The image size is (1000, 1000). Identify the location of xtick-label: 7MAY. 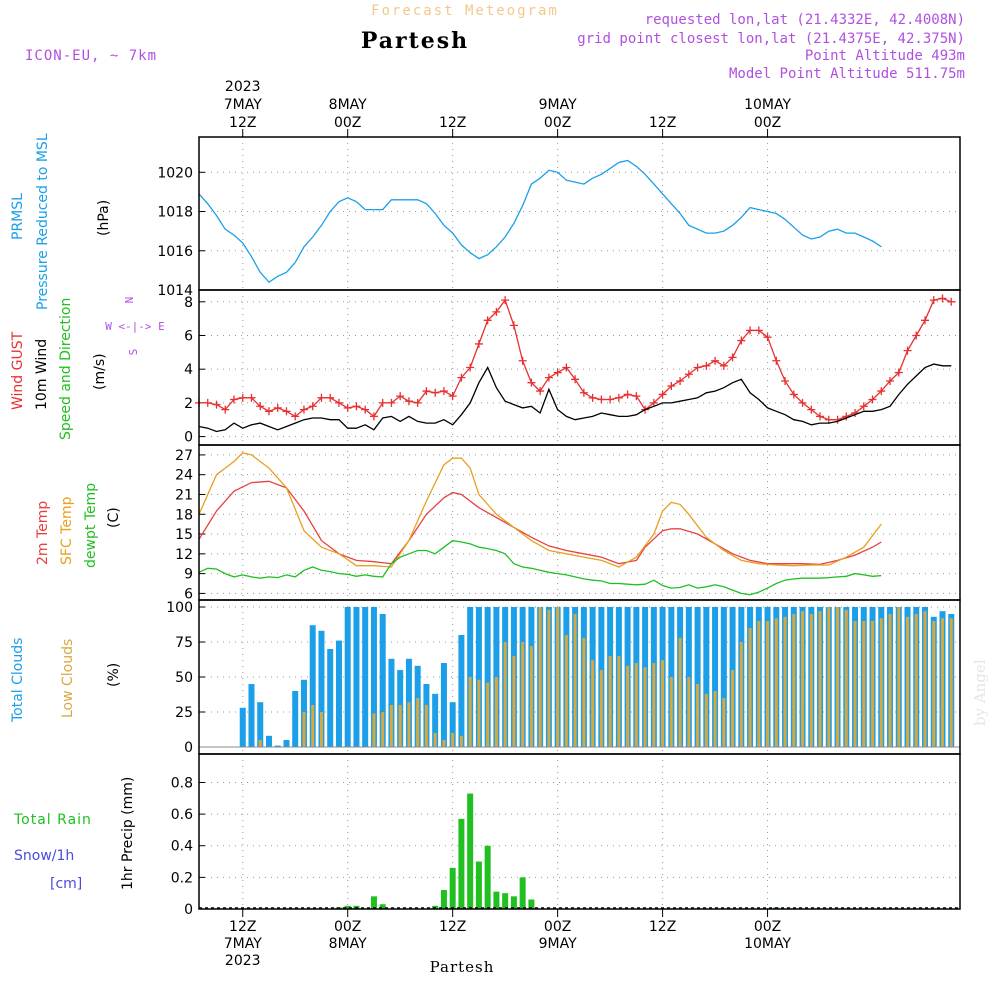
(243, 105).